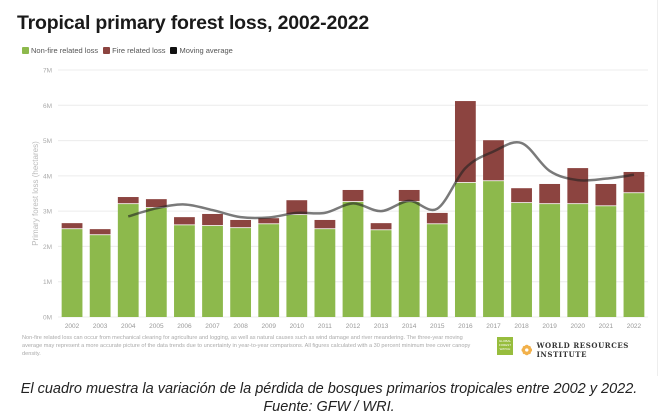 Image resolution: width=658 pixels, height=420 pixels. What do you see at coordinates (578, 326) in the screenshot?
I see `x-tick-label: 2020` at bounding box center [578, 326].